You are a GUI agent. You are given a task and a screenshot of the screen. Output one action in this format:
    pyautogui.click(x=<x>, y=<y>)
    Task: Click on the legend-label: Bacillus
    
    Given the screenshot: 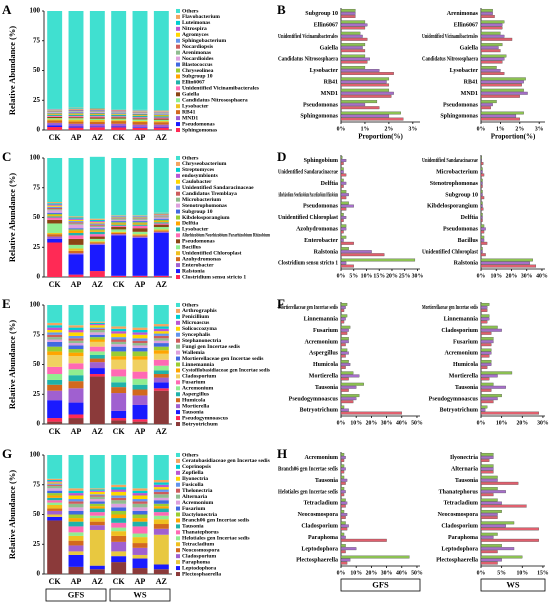 What is the action you would take?
    pyautogui.click(x=192, y=248)
    